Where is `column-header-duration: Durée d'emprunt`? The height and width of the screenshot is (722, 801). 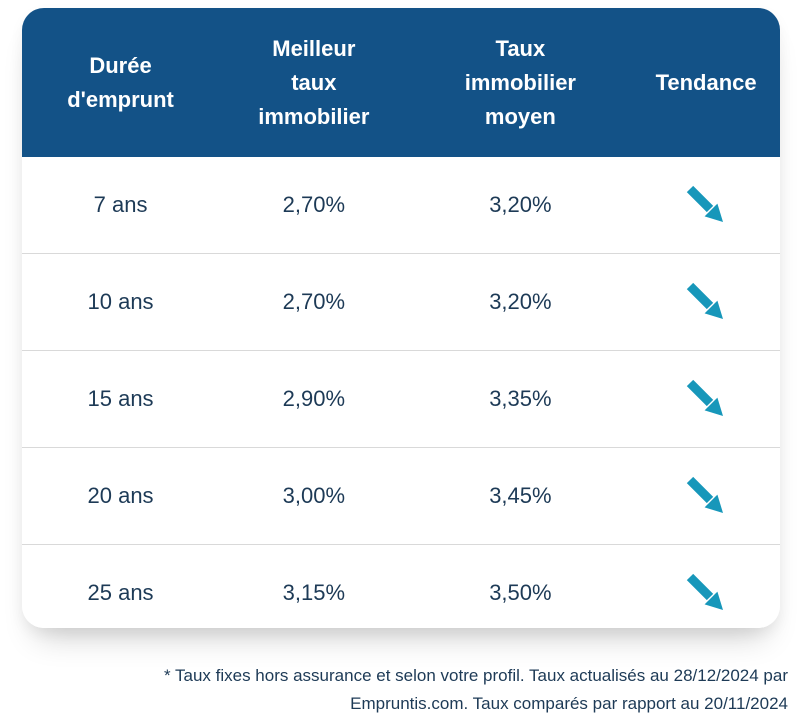
column-header-duration: Durée d'emprunt is located at coordinates (121, 82).